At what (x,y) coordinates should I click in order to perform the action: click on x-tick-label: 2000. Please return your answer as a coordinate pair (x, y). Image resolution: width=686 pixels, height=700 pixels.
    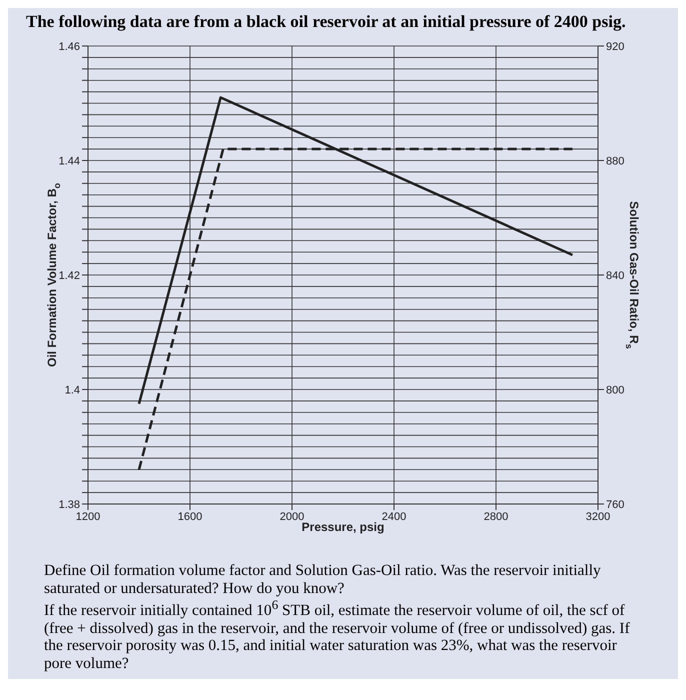
    Looking at the image, I should click on (292, 516).